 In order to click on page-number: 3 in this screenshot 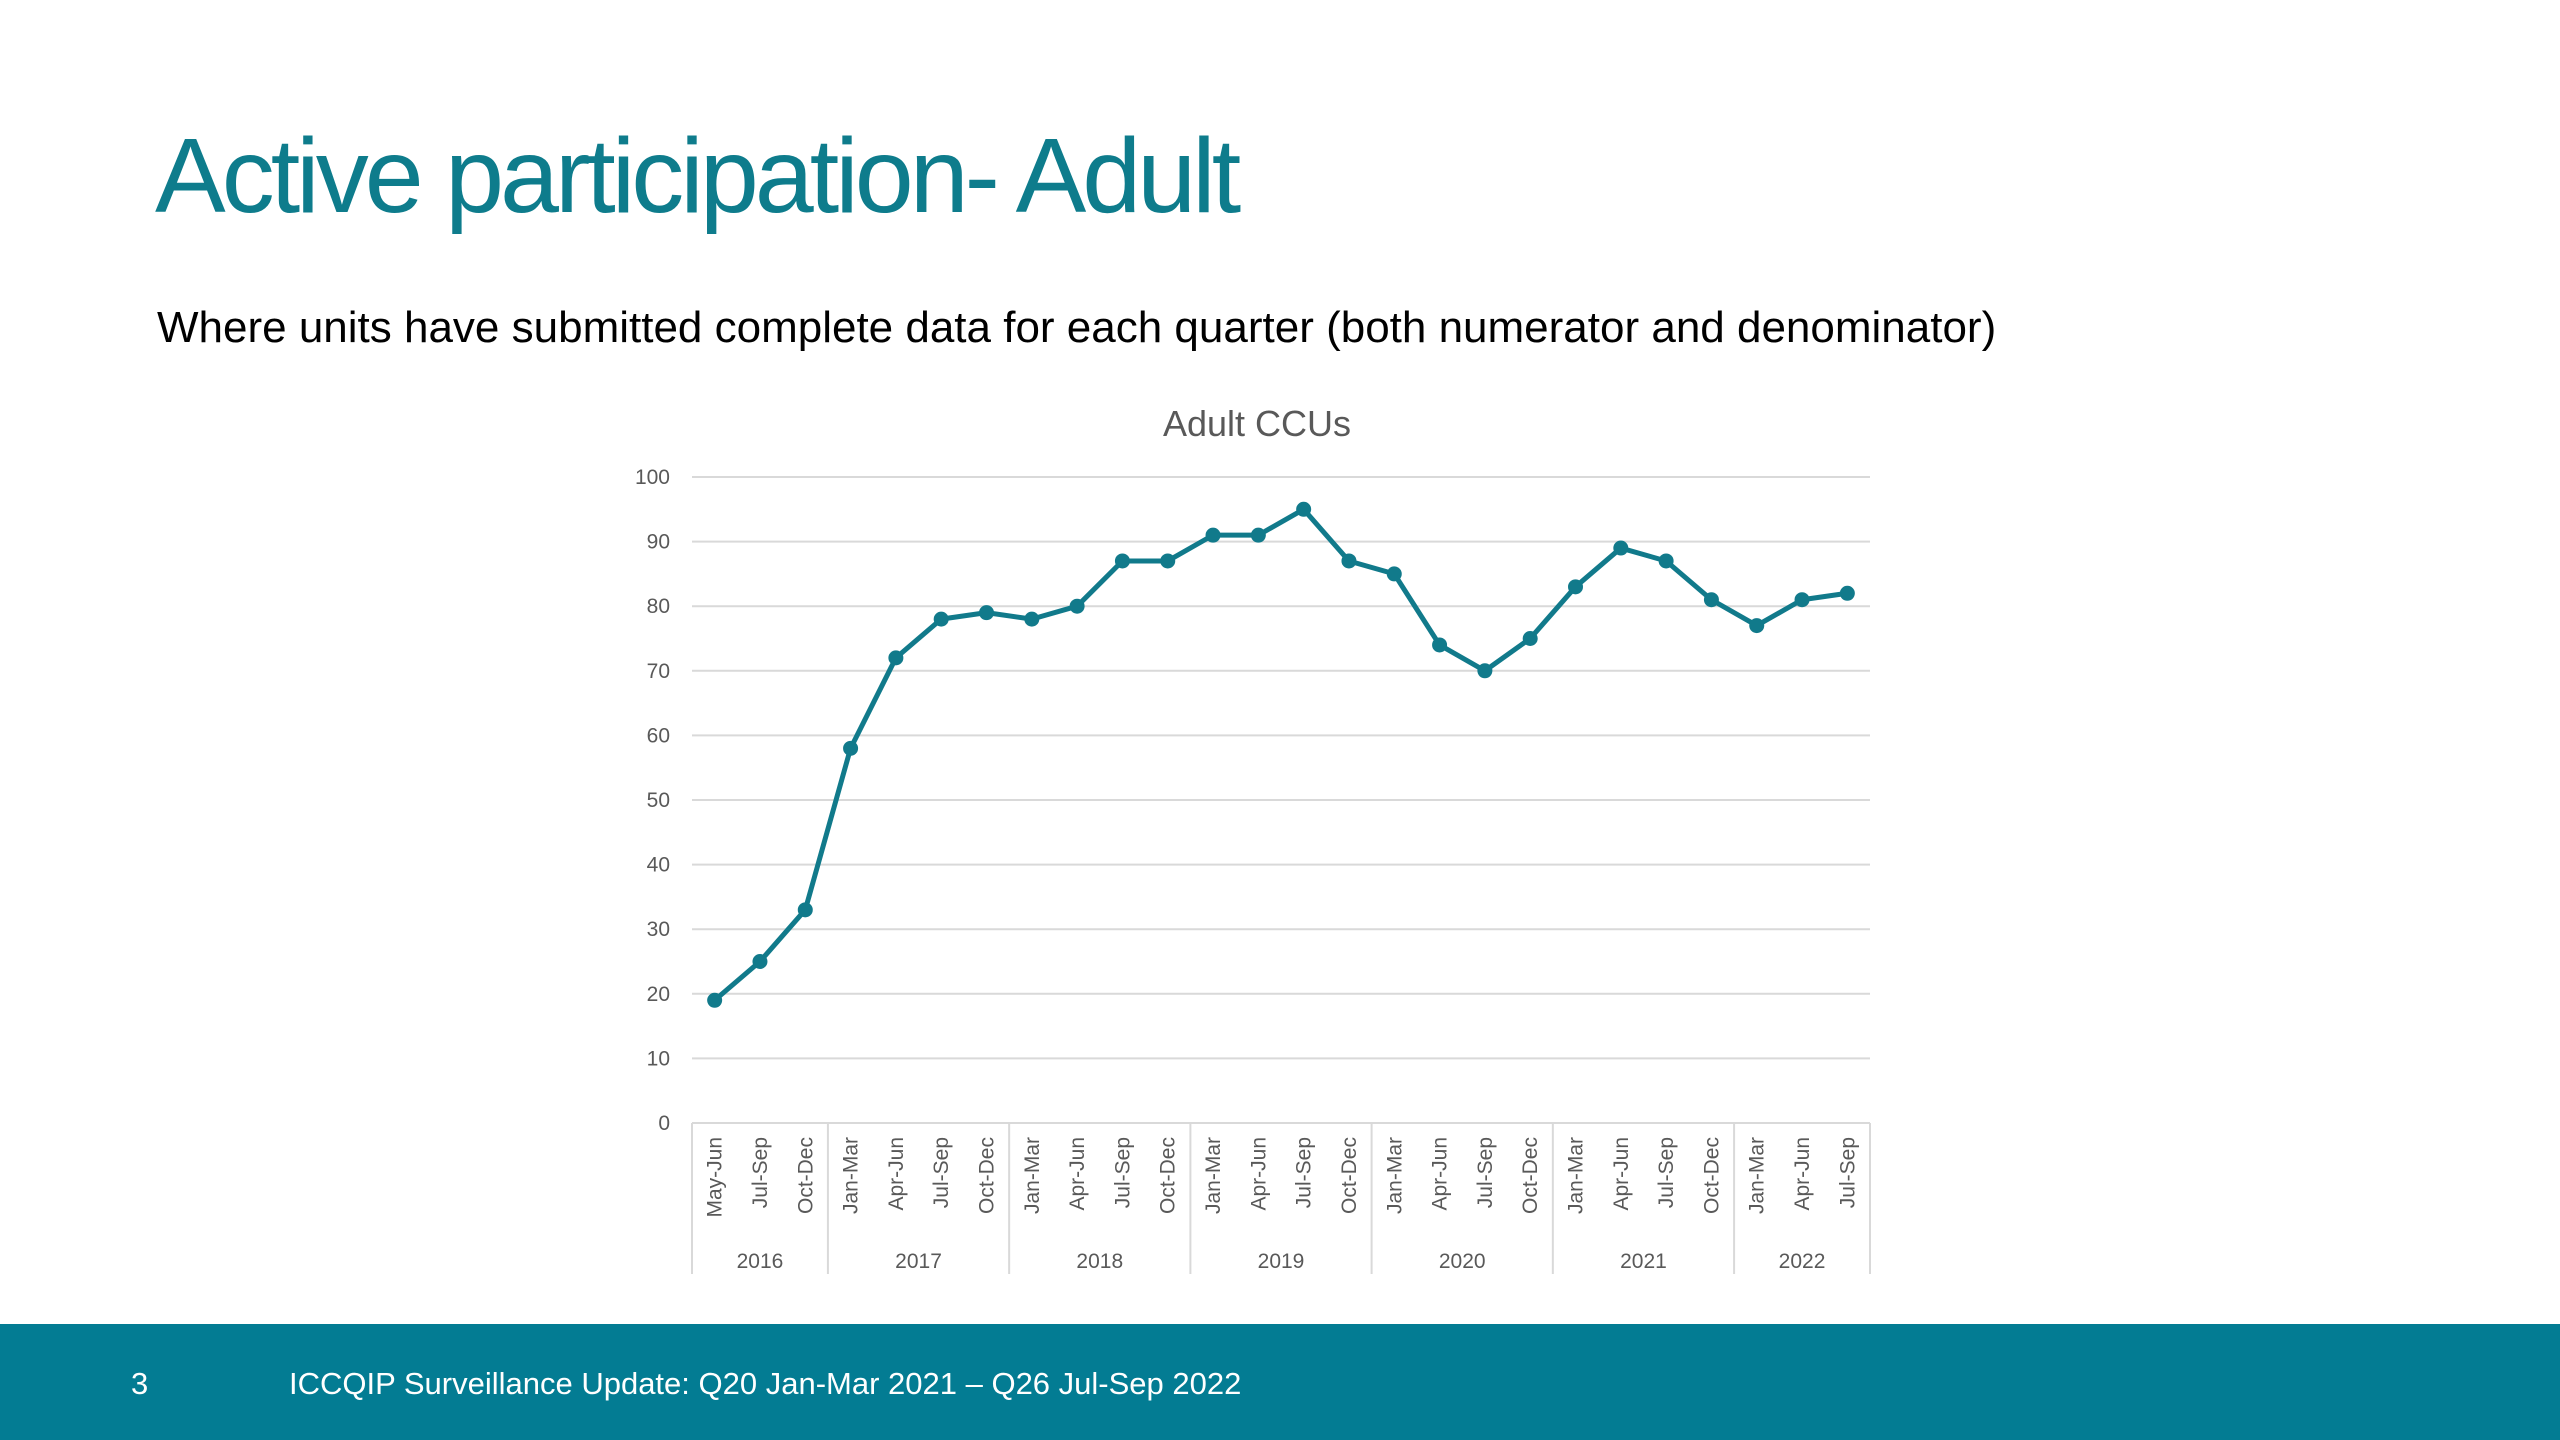, I will do `click(139, 1383)`.